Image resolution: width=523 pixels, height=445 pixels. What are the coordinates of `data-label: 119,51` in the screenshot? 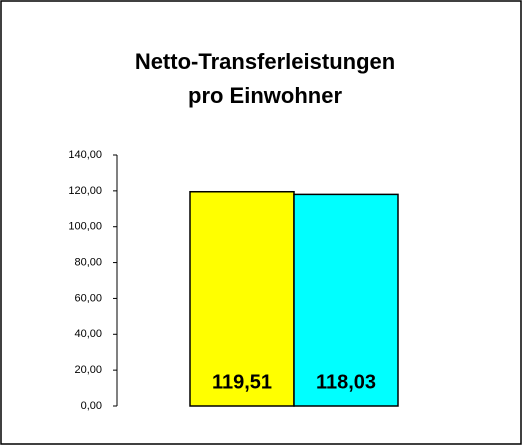 It's located at (242, 382).